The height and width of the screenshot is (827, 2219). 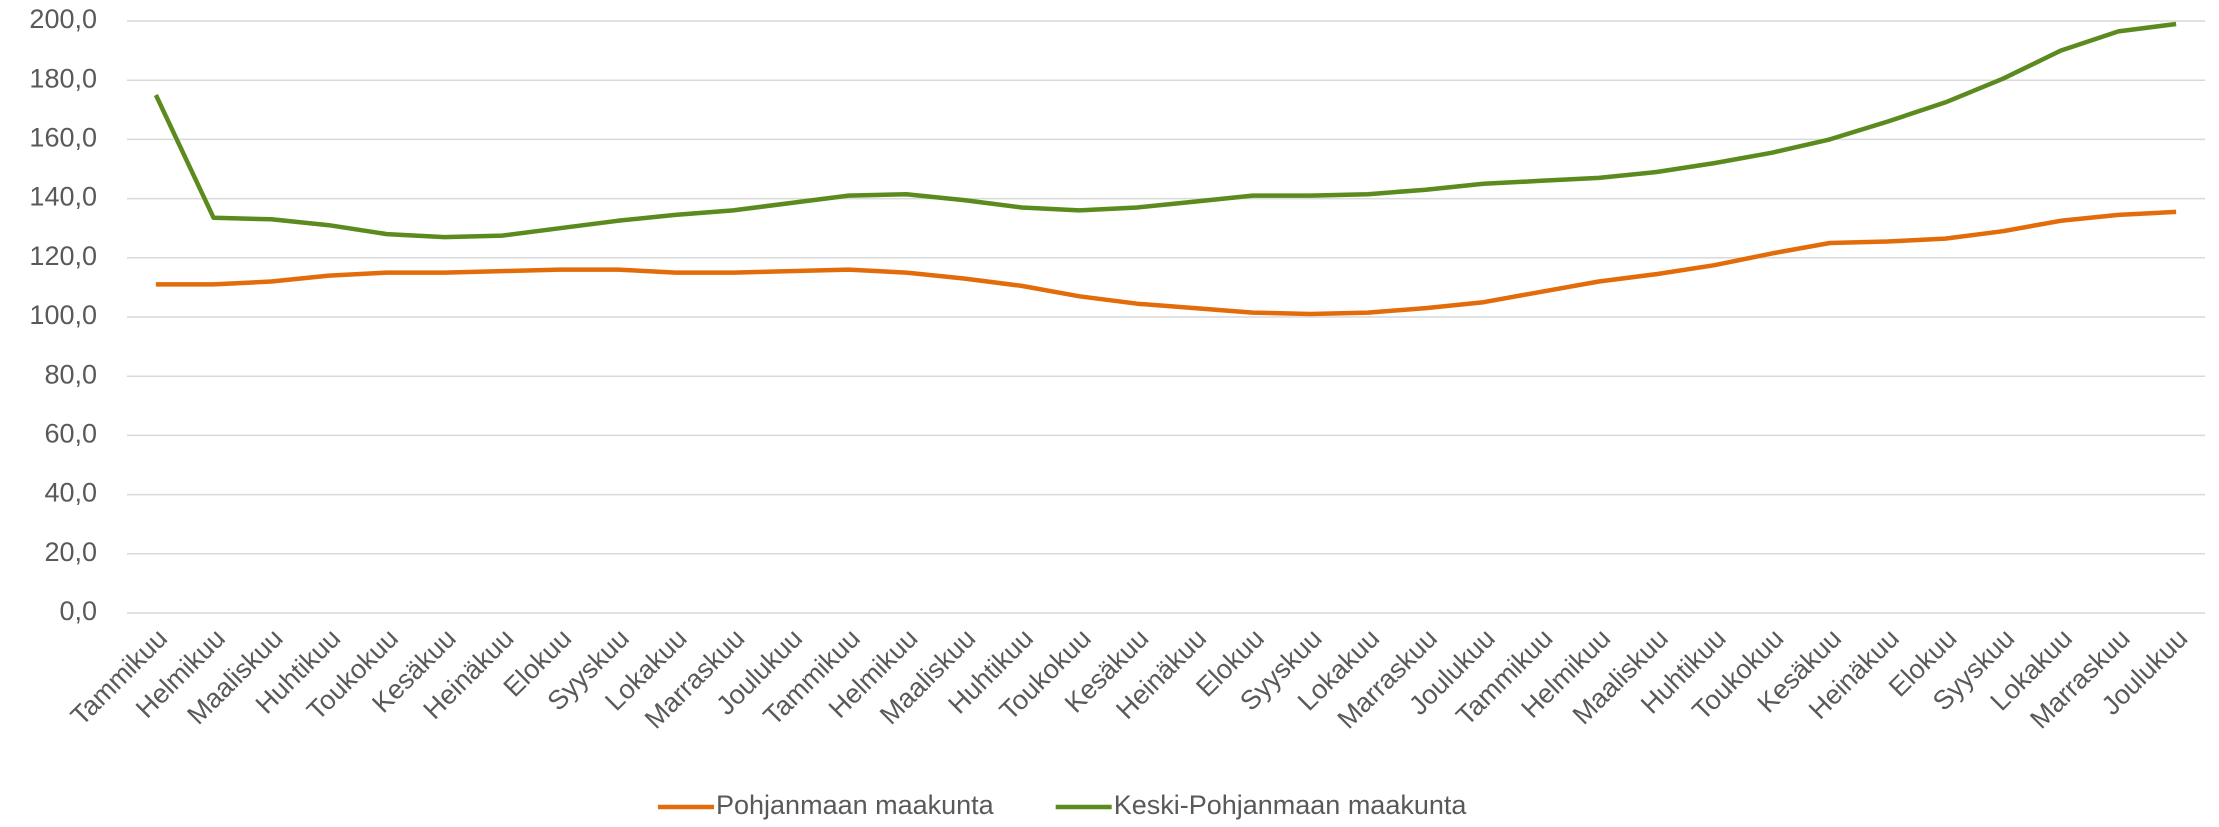 I want to click on legend-label: Pohjanmaan maakunta, so click(x=855, y=805).